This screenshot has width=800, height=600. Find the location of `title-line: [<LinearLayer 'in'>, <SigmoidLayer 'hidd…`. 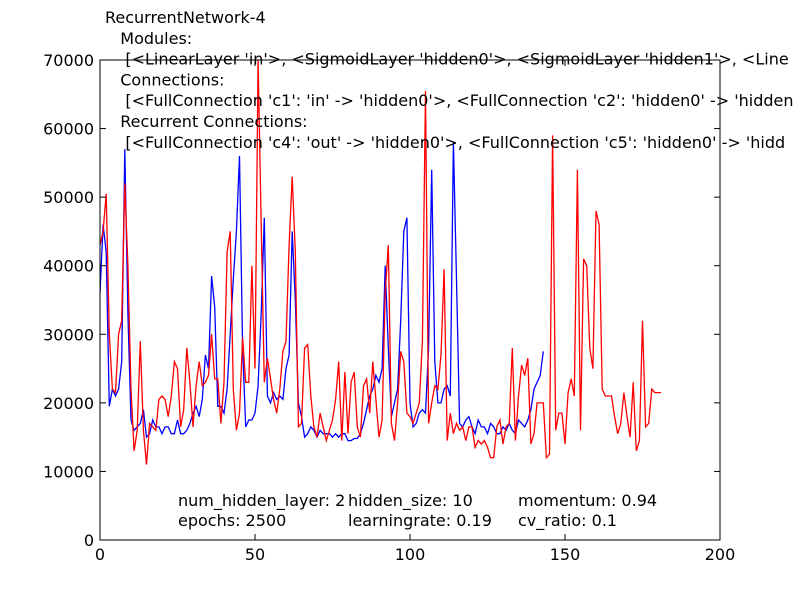

title-line: [<LinearLayer 'in'>, <SigmoidLayer 'hidd… is located at coordinates (447, 59).